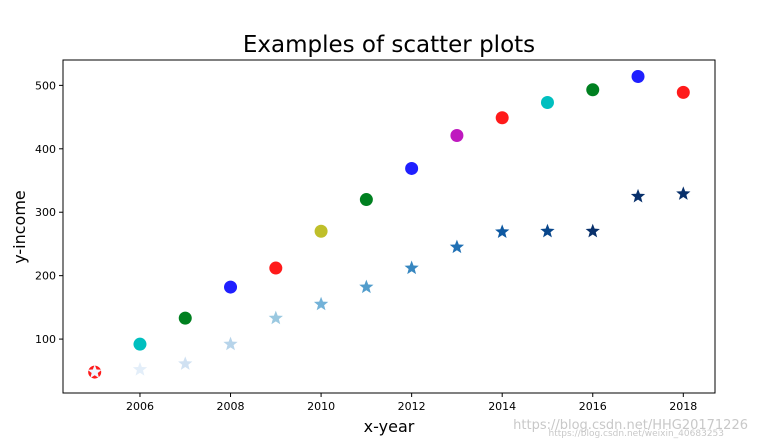 The image size is (758, 441). Describe the element at coordinates (45, 85) in the screenshot. I see `y-tick-label: 500` at that location.